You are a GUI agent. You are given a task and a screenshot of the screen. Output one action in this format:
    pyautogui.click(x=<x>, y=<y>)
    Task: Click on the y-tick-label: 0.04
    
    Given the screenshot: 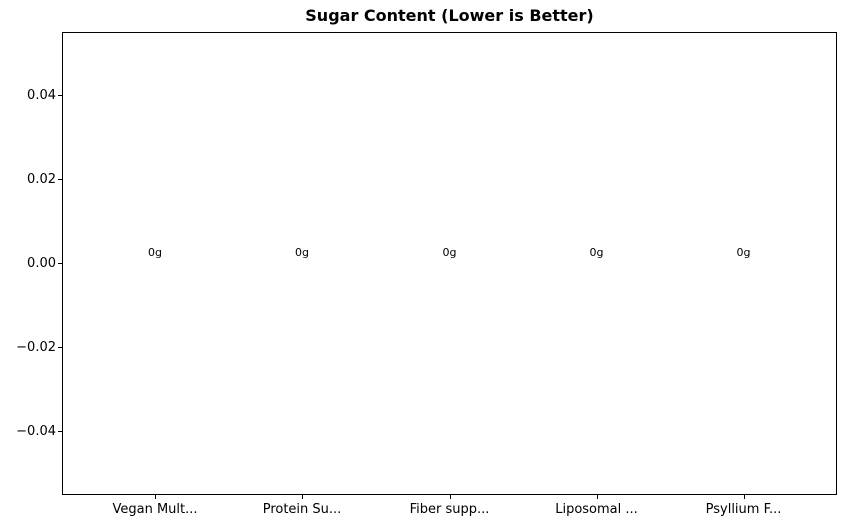 What is the action you would take?
    pyautogui.click(x=41, y=95)
    